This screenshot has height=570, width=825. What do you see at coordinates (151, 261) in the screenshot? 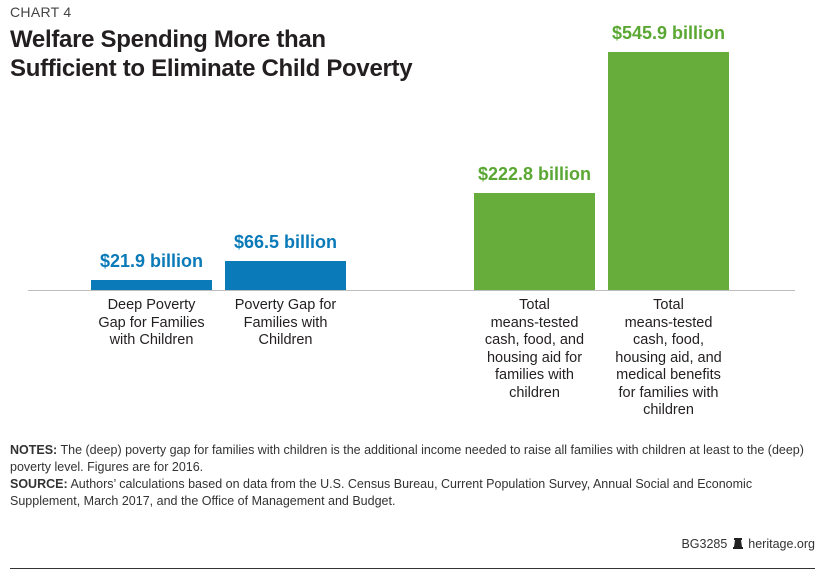
I see `data-label-1: $21.9 billion` at bounding box center [151, 261].